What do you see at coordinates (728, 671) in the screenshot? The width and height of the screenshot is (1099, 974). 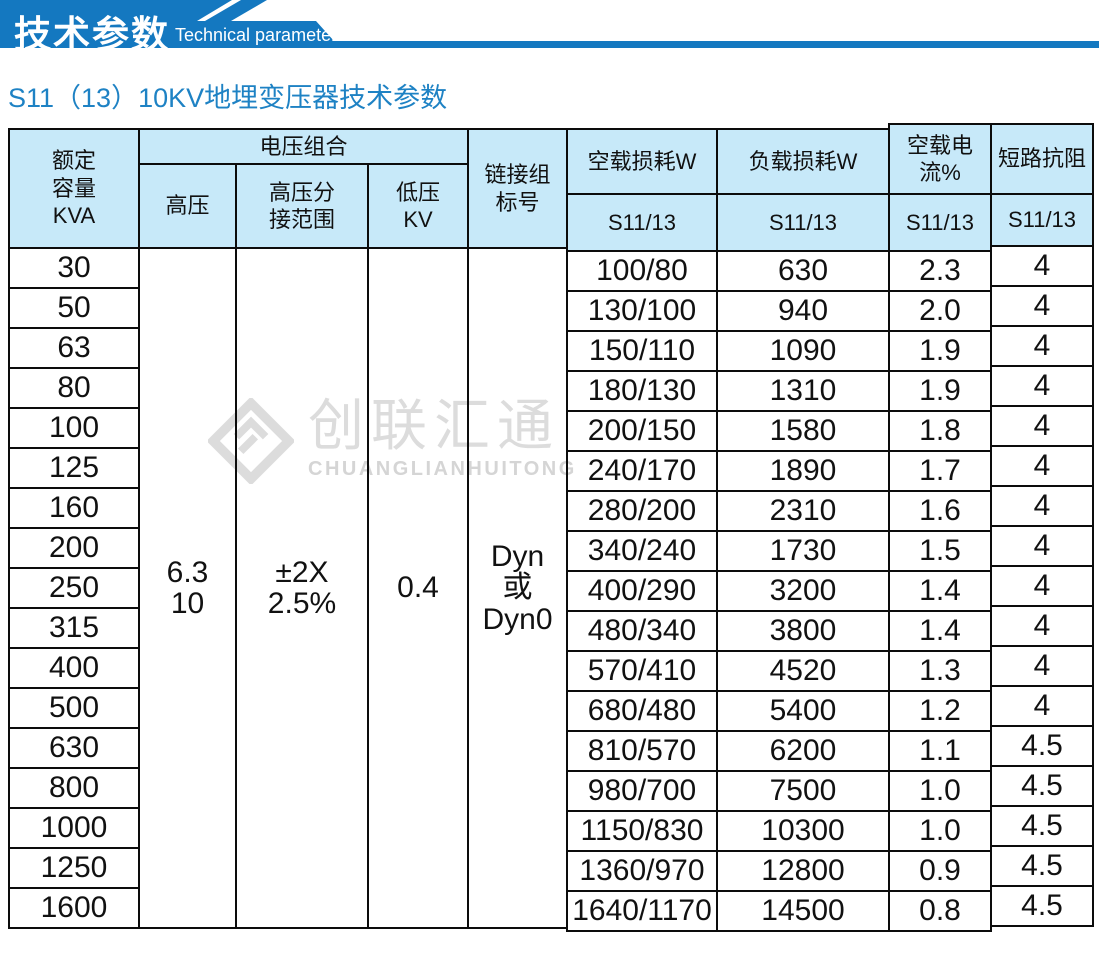 I see `table-row: 570/410 4520` at bounding box center [728, 671].